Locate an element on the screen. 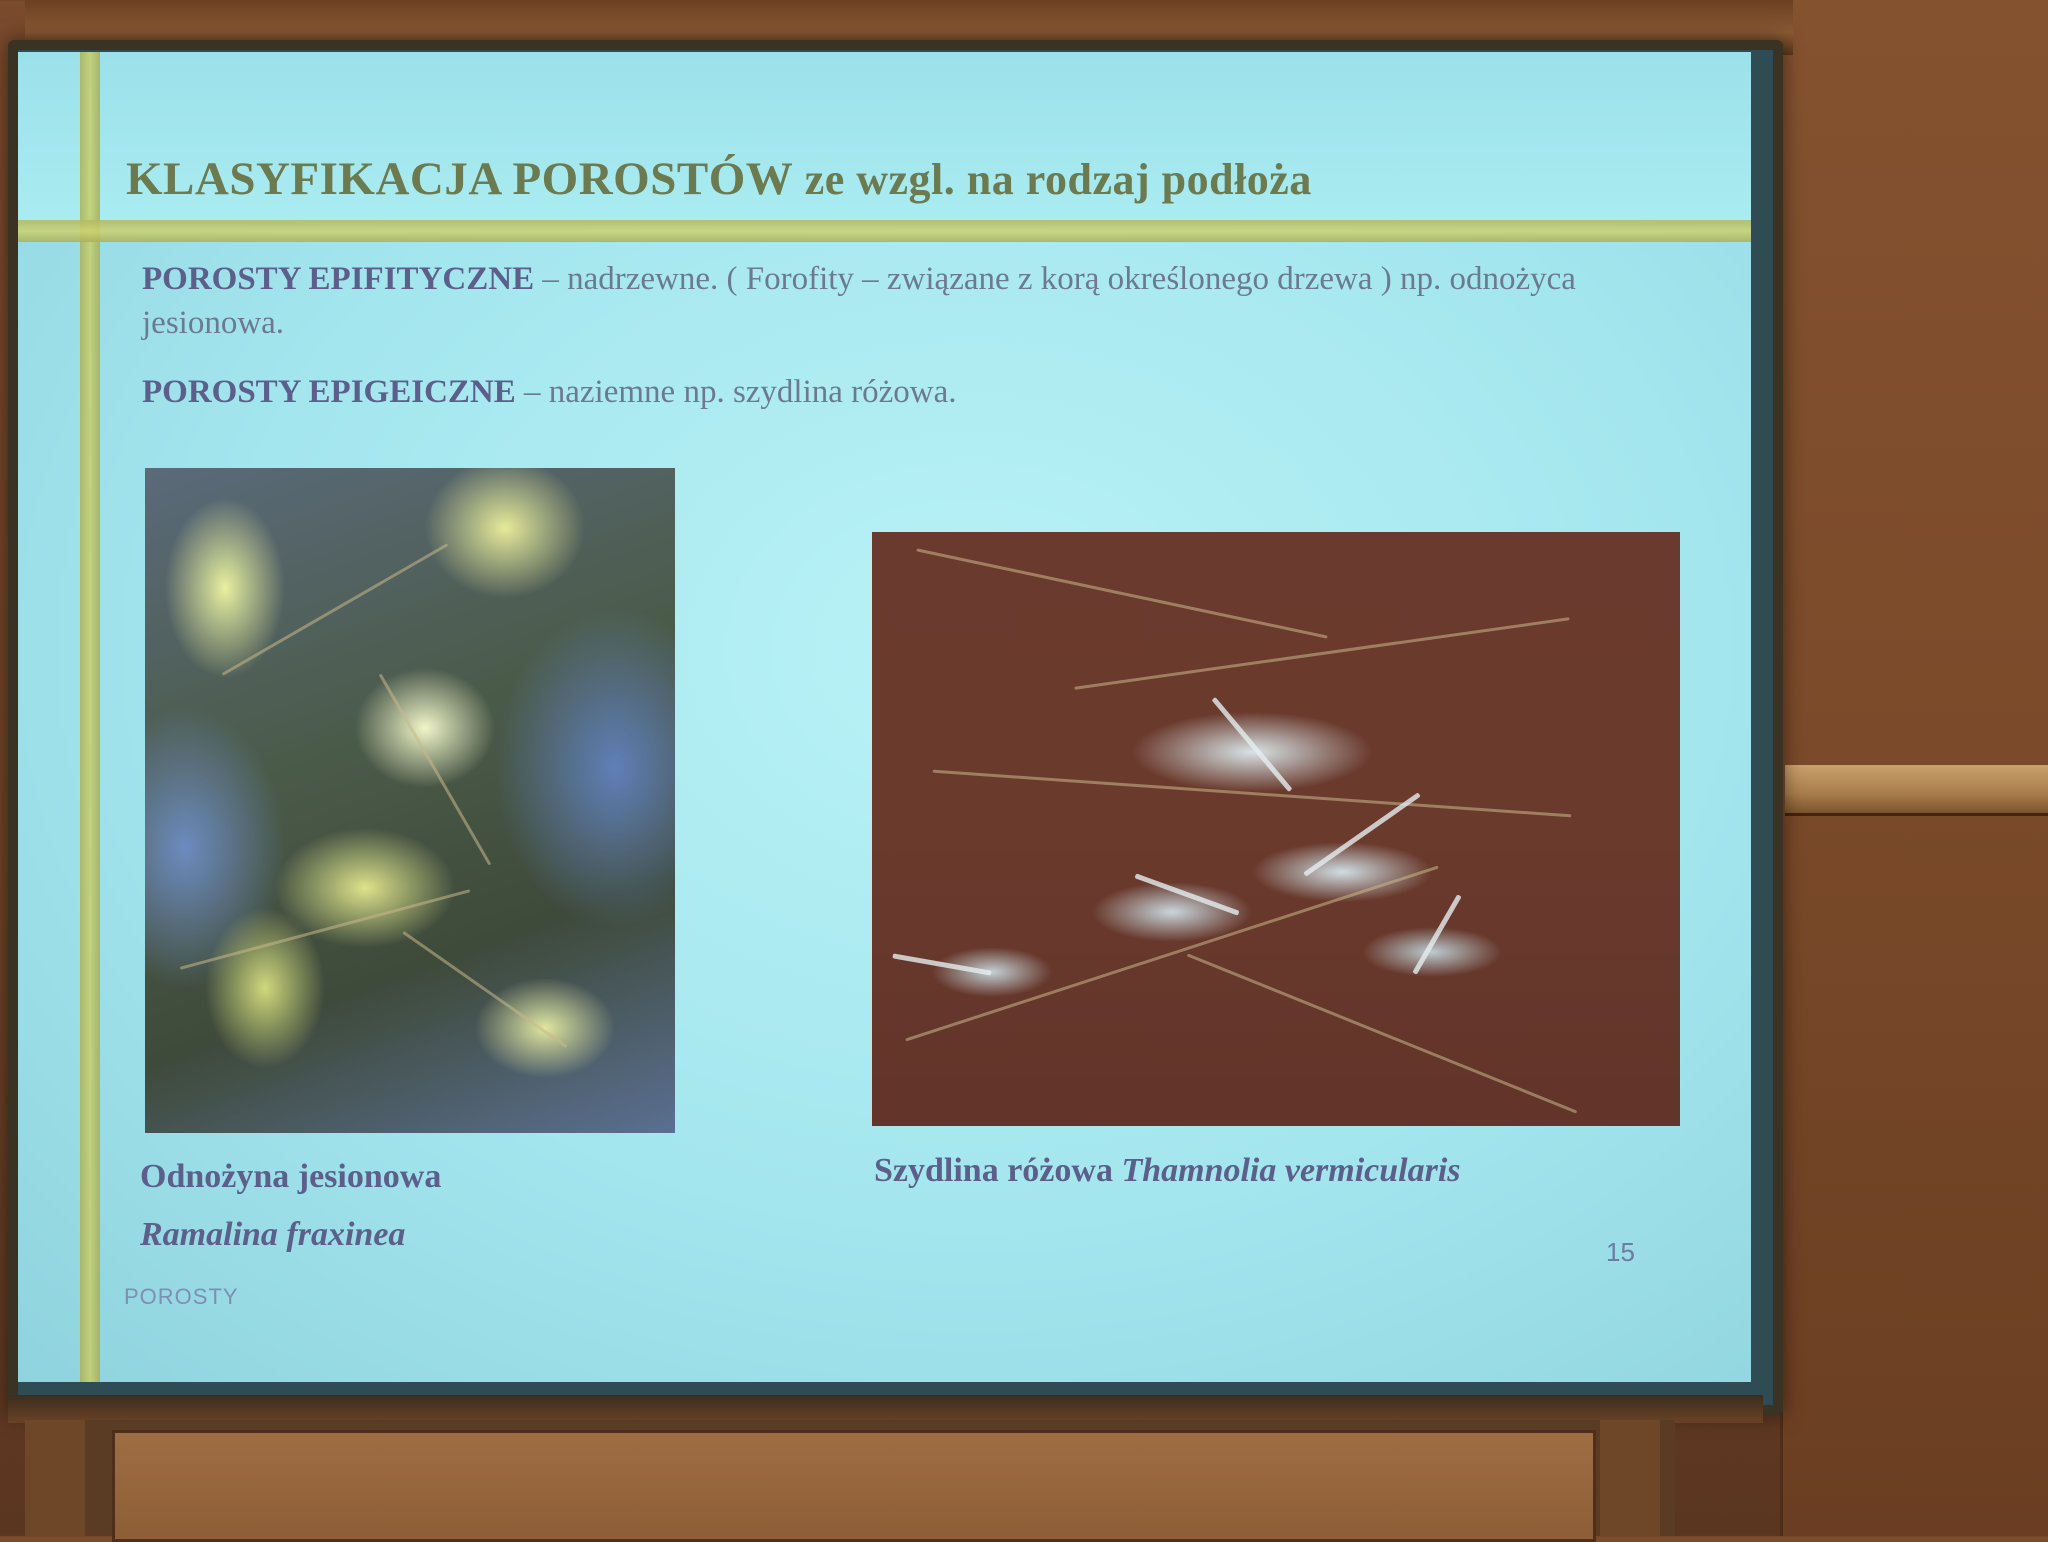 The width and height of the screenshot is (2048, 1542). caption-right-common-name: Szydlina różowa is located at coordinates (993, 1170).